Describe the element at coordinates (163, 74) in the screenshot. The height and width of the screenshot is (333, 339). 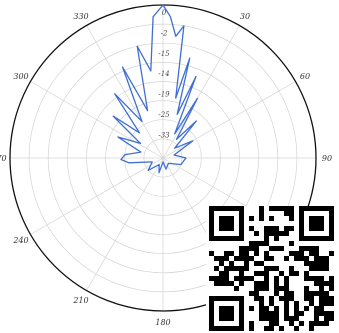
I see `radial-tick-label: -14` at that location.